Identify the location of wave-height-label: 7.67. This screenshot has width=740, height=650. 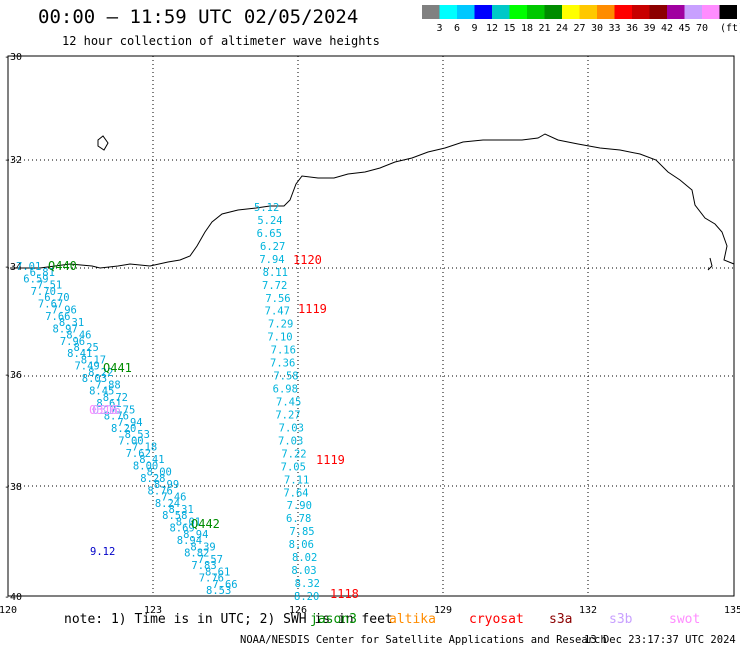
(50, 304).